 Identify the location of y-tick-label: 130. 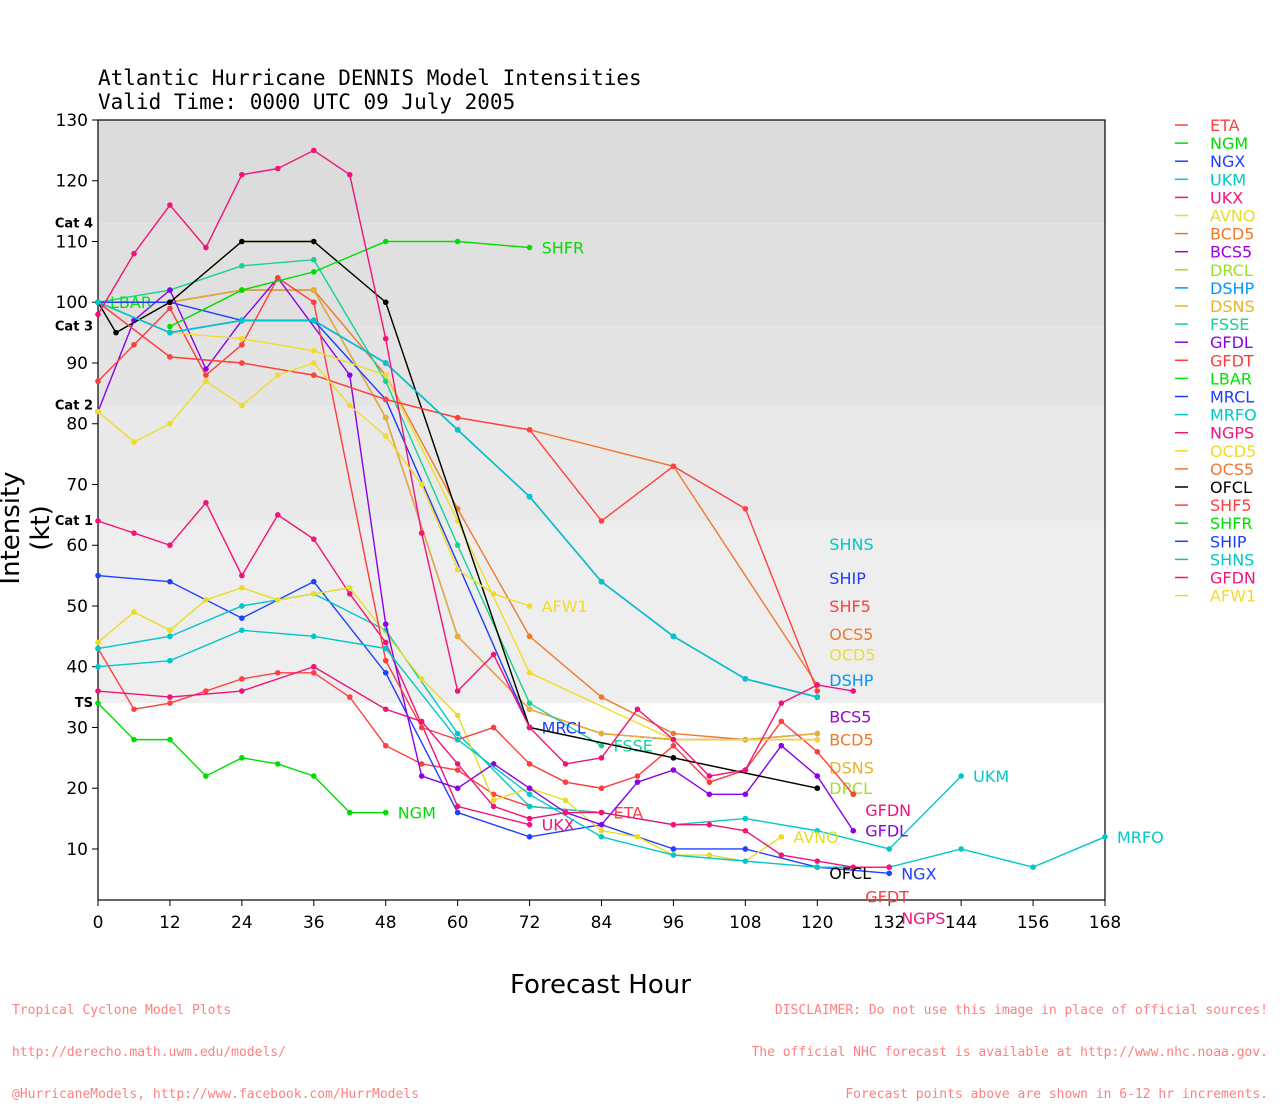
(72, 121).